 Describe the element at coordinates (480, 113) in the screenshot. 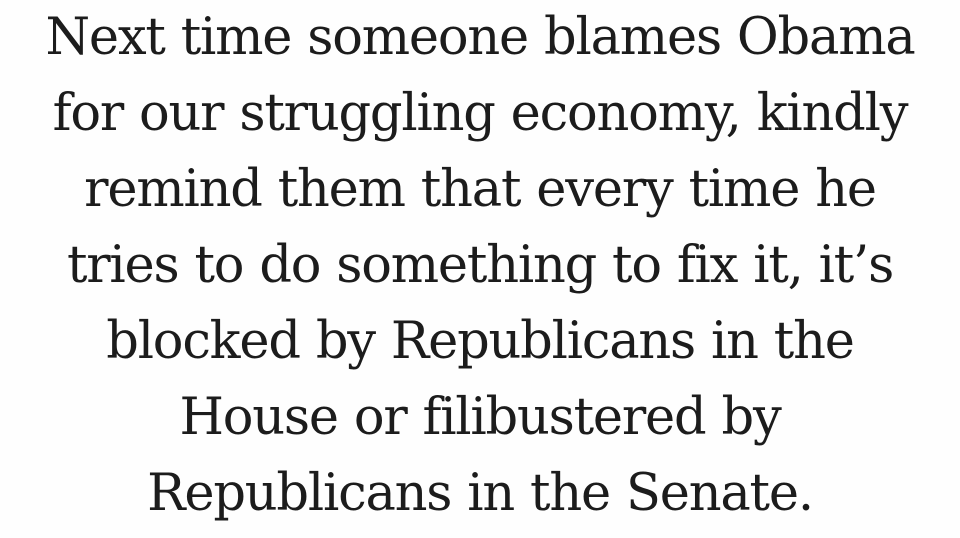

I see `quote-line-2: for our struggling economy, kindly` at that location.